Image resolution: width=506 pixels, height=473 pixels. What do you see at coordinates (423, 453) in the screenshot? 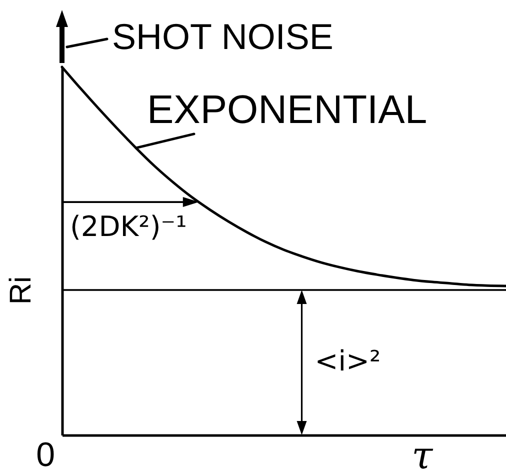
I see `x-axis-title: τ` at bounding box center [423, 453].